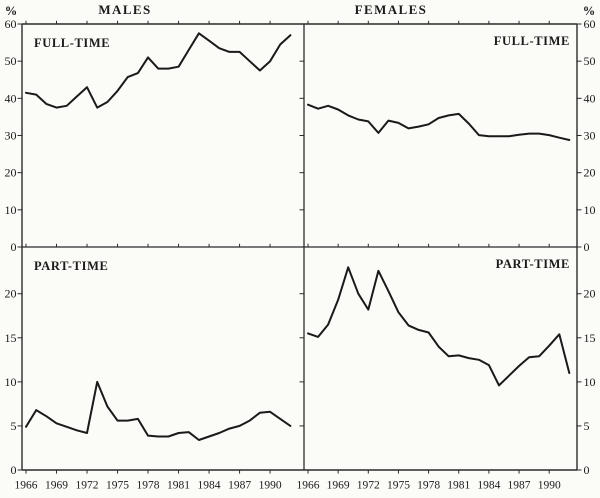  What do you see at coordinates (533, 264) in the screenshot?
I see `panel-label-females-part-time: PART-TIME` at bounding box center [533, 264].